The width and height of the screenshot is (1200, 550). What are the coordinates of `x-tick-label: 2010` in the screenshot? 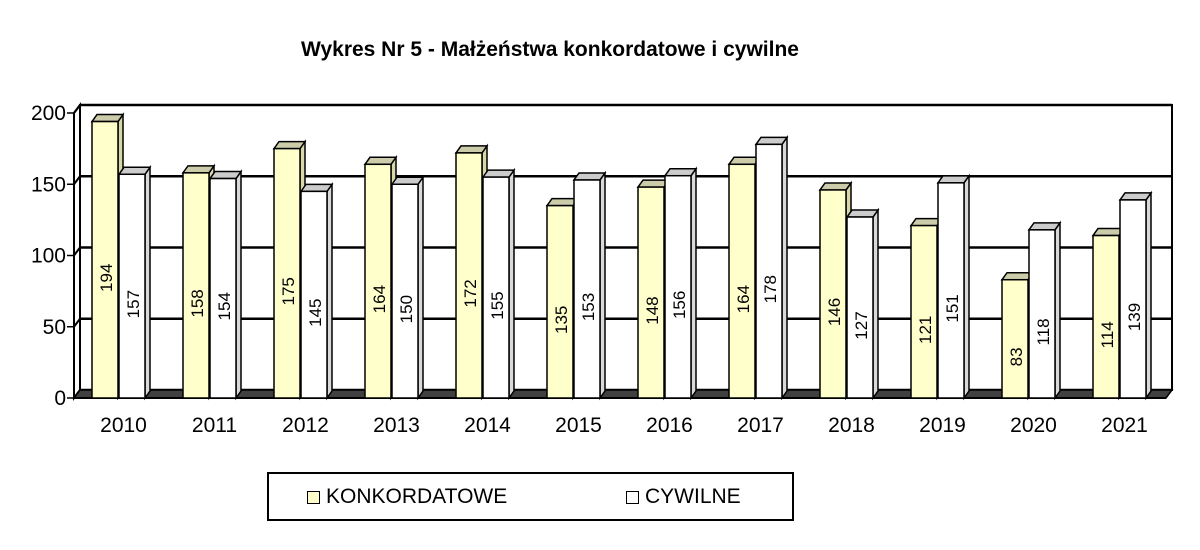 It's located at (123, 425).